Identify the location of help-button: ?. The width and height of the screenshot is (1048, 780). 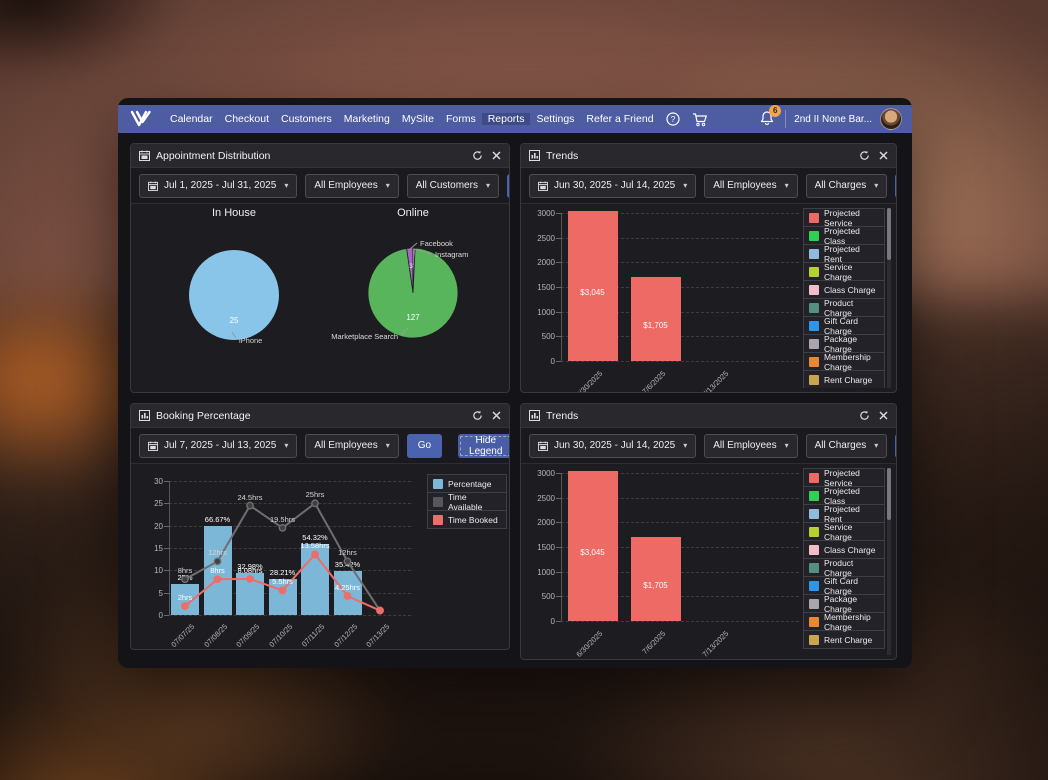
(673, 119).